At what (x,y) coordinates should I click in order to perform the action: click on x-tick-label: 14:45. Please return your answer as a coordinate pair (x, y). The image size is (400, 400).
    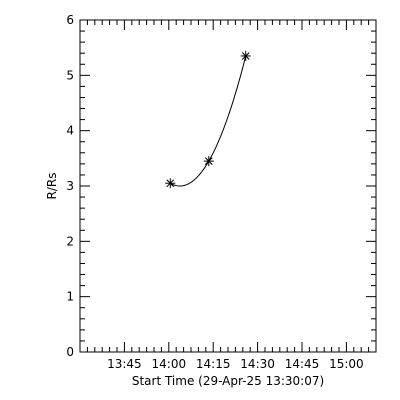
    Looking at the image, I should click on (302, 364).